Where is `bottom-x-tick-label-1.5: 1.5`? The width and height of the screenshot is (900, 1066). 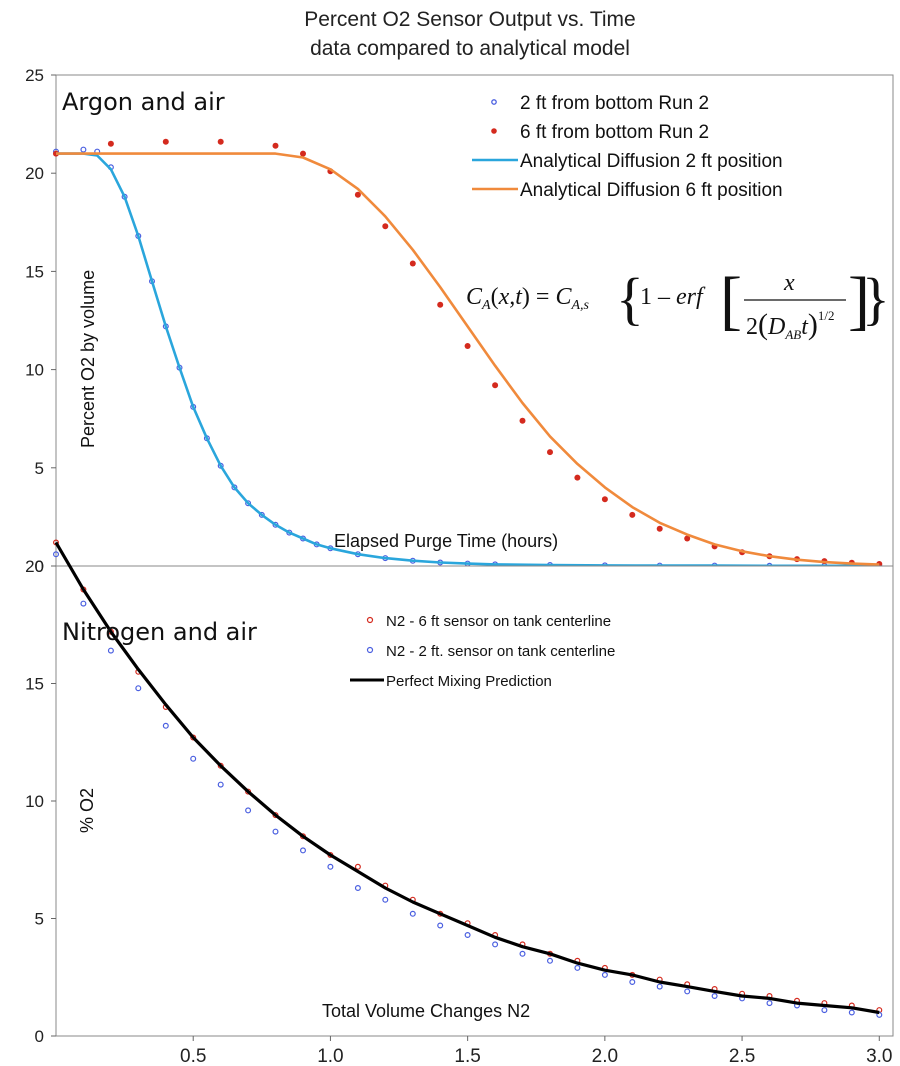
bottom-x-tick-label-1.5: 1.5 is located at coordinates (467, 1056).